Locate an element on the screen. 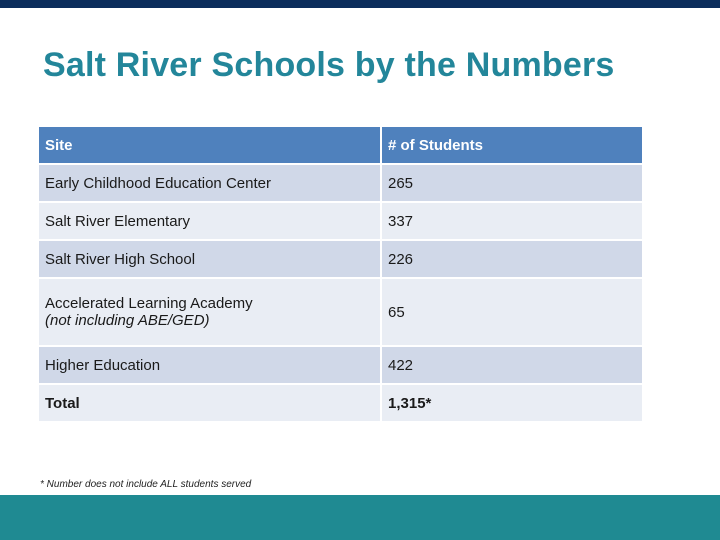 Image resolution: width=720 pixels, height=540 pixels. table-row: Salt River Elementary 337 is located at coordinates (340, 221).